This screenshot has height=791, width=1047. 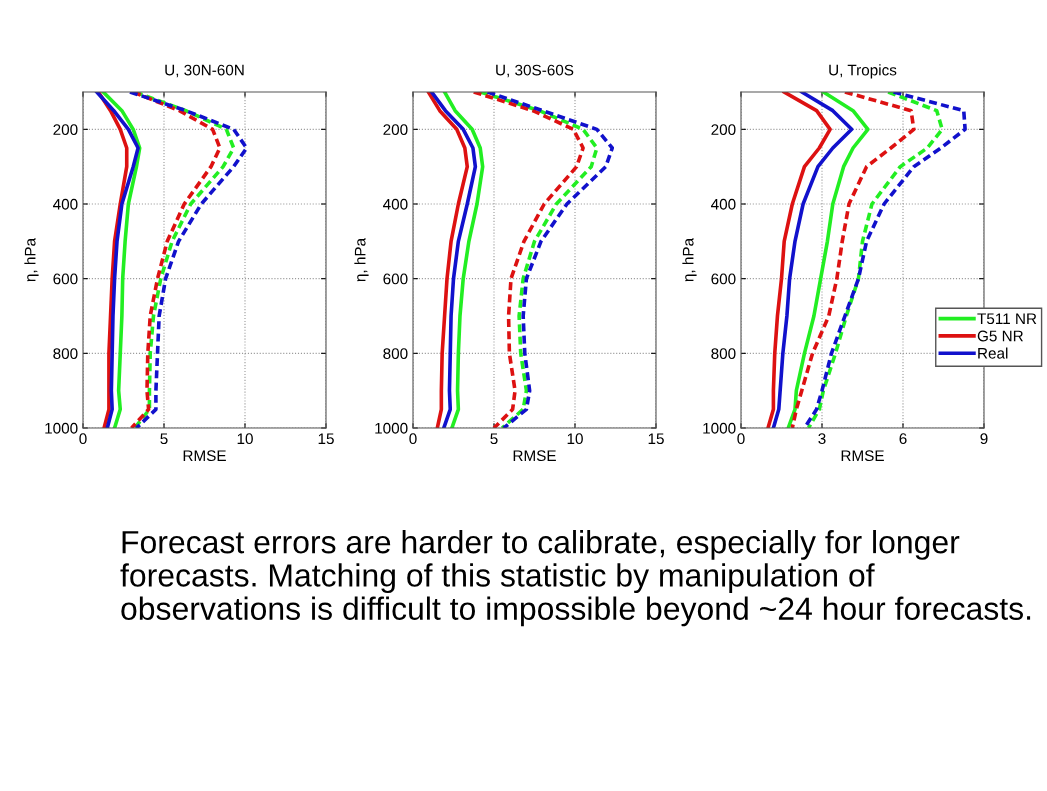 What do you see at coordinates (822, 439) in the screenshot?
I see `x-tick-label: 3` at bounding box center [822, 439].